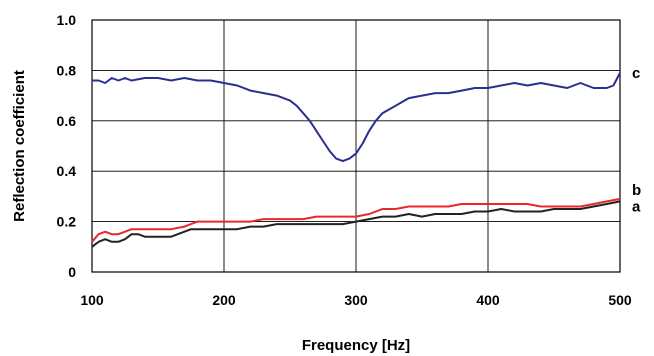 The width and height of the screenshot is (654, 356). I want to click on x-axis-label: Frequency [Hz], so click(356, 345).